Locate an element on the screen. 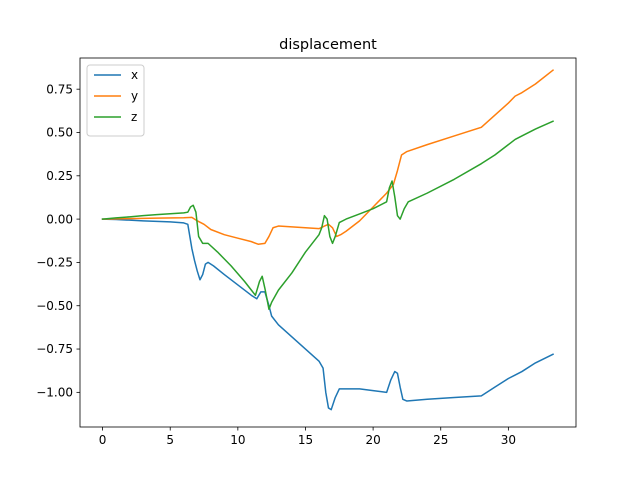 The image size is (640, 485). legend-label-y: y is located at coordinates (134, 96).